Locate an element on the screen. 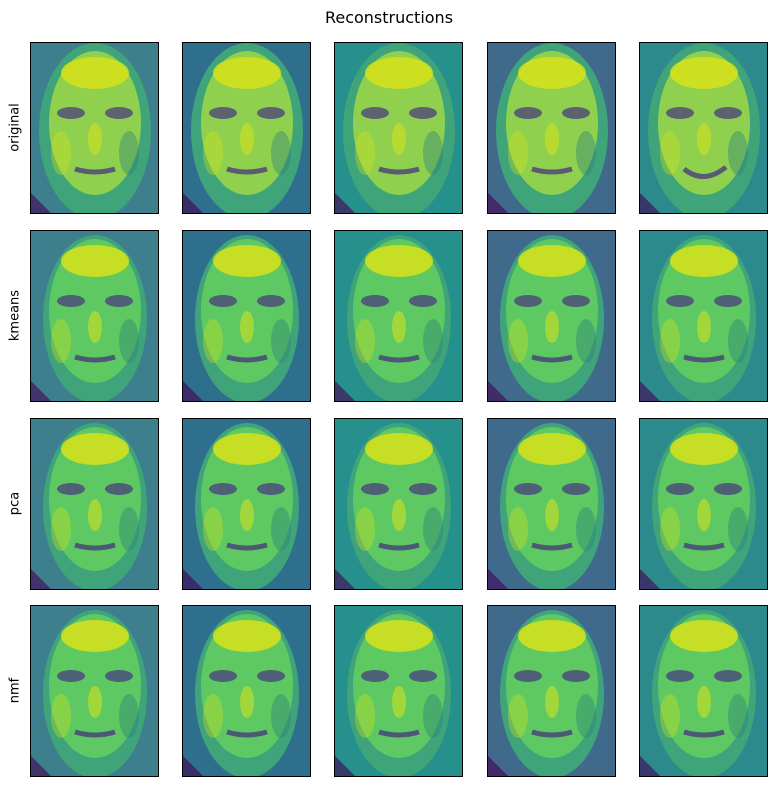  figure-title: Reconstructions is located at coordinates (389, 17).